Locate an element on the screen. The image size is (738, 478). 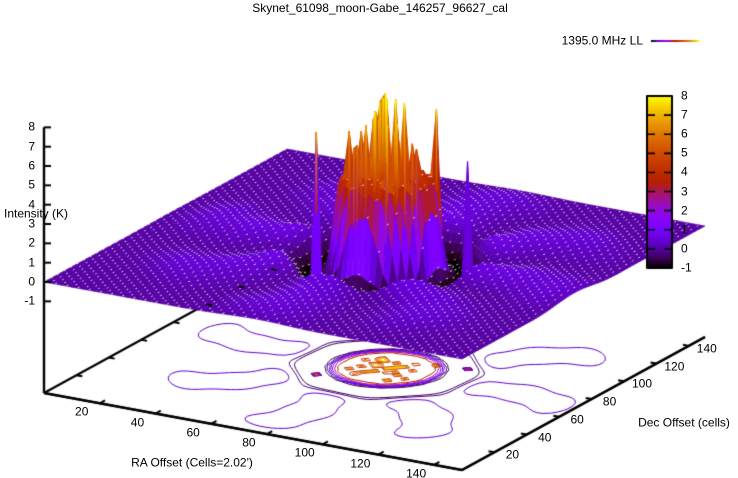
x-axis-tick-label: 120 is located at coordinates (360, 463).